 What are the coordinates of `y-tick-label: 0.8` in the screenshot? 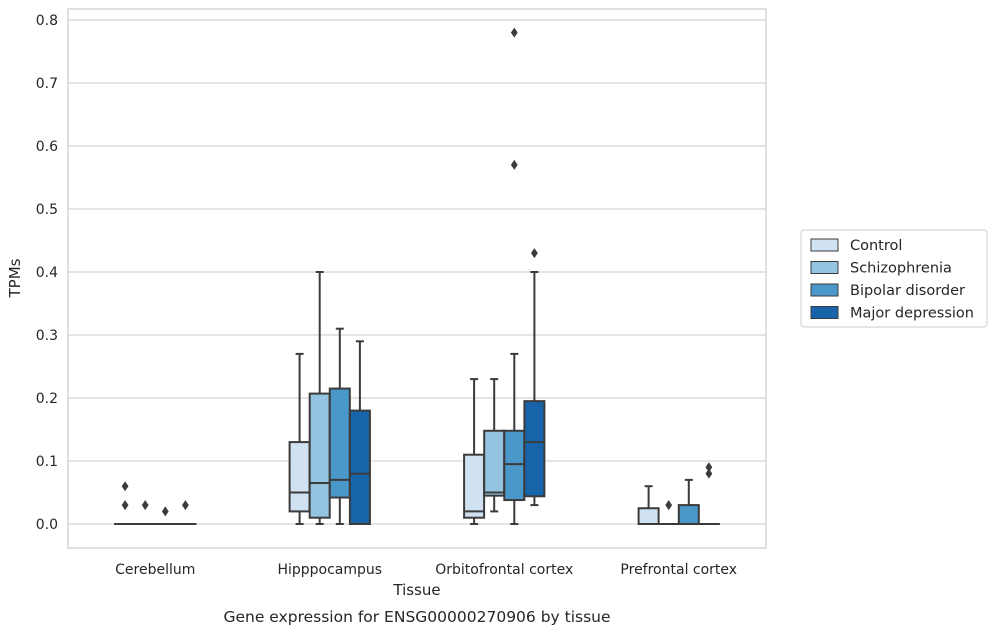 It's located at (47, 21).